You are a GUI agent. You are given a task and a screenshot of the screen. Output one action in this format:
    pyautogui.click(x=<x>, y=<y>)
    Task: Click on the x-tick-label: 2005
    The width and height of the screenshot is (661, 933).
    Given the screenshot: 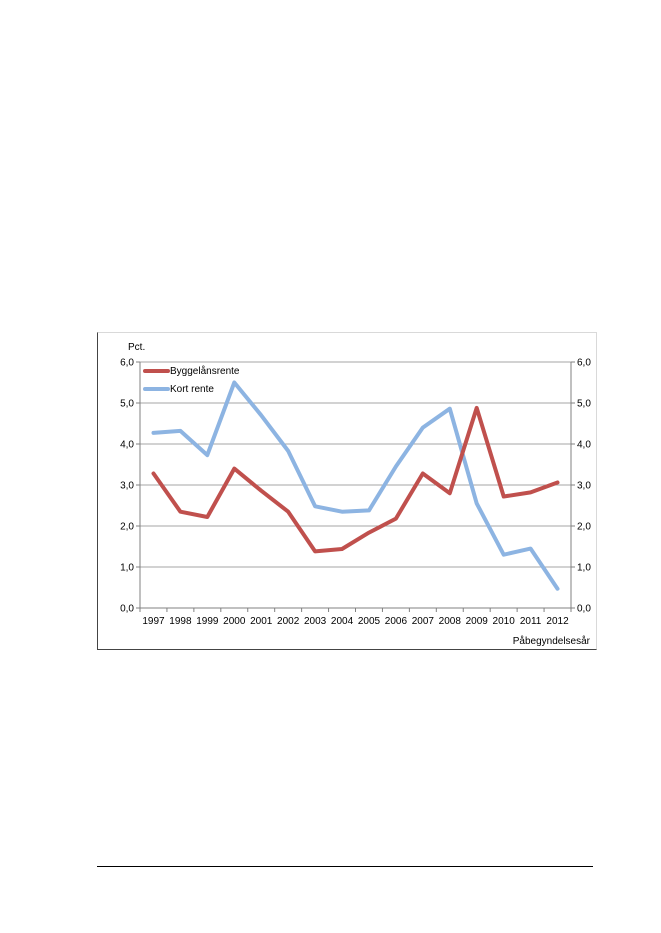 What is the action you would take?
    pyautogui.click(x=369, y=621)
    